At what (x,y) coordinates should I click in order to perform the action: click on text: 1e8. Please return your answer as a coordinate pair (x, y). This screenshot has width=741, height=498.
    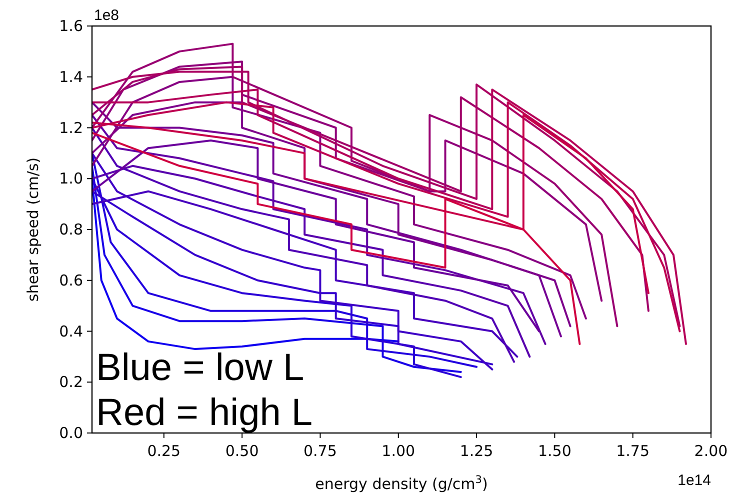
    Looking at the image, I should click on (107, 15).